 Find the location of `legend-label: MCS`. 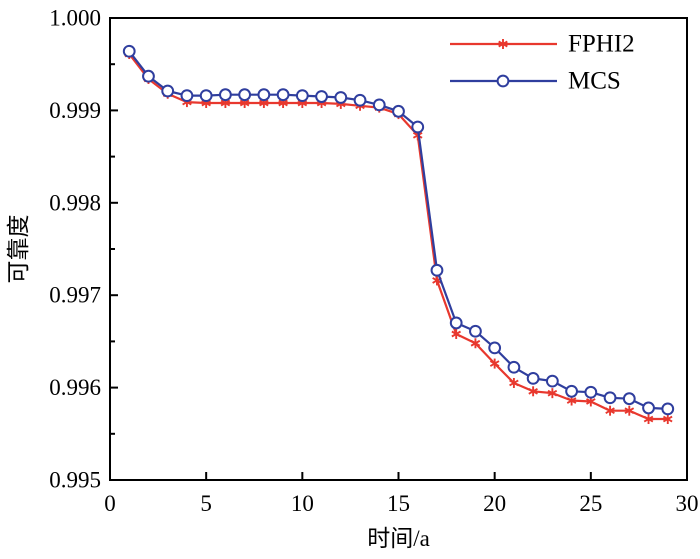

legend-label: MCS is located at coordinates (594, 81).